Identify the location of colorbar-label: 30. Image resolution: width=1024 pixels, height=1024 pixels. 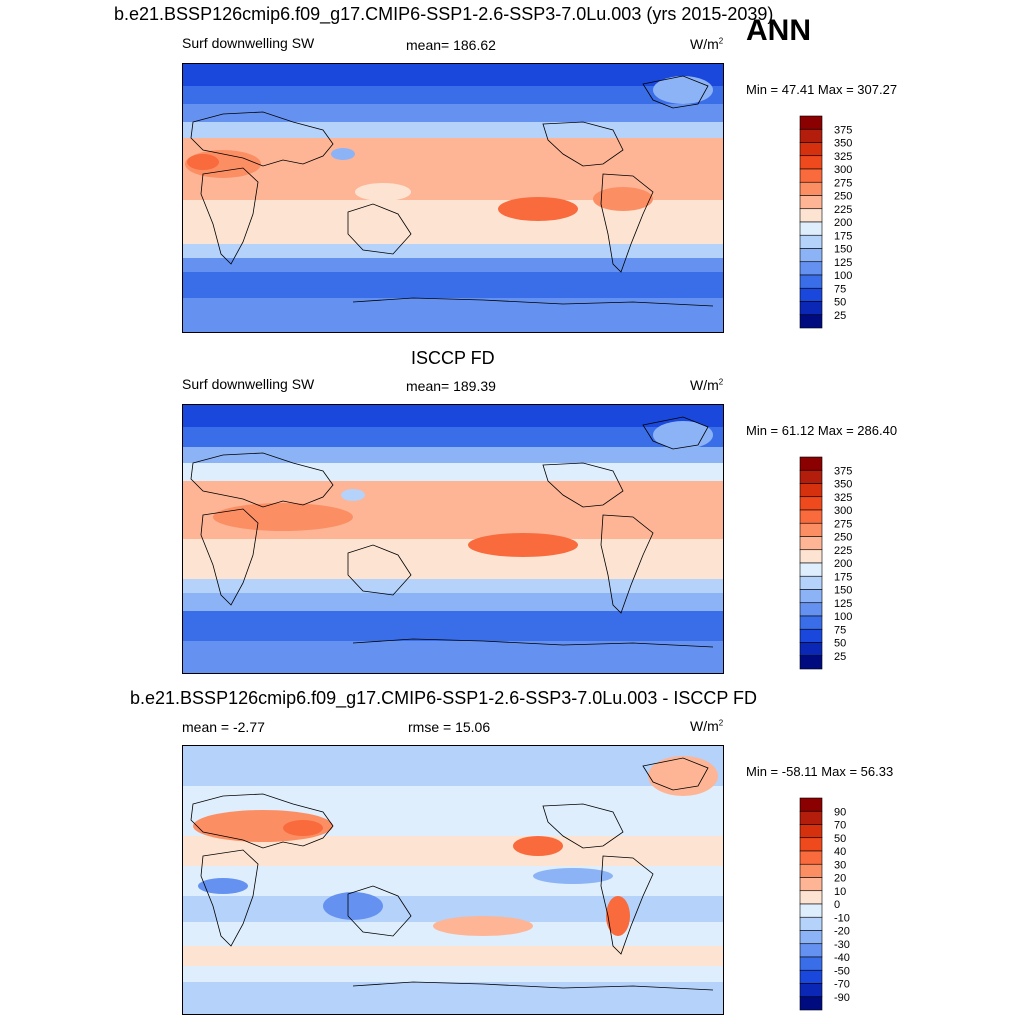
(840, 865).